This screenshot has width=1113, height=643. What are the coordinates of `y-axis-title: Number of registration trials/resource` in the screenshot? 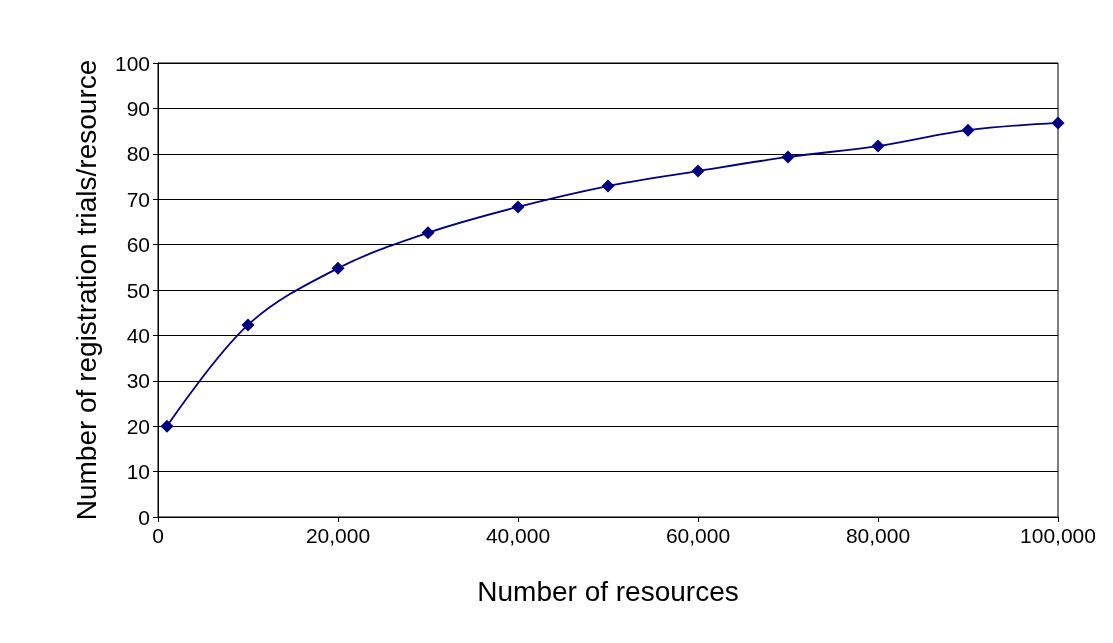 It's located at (86, 290).